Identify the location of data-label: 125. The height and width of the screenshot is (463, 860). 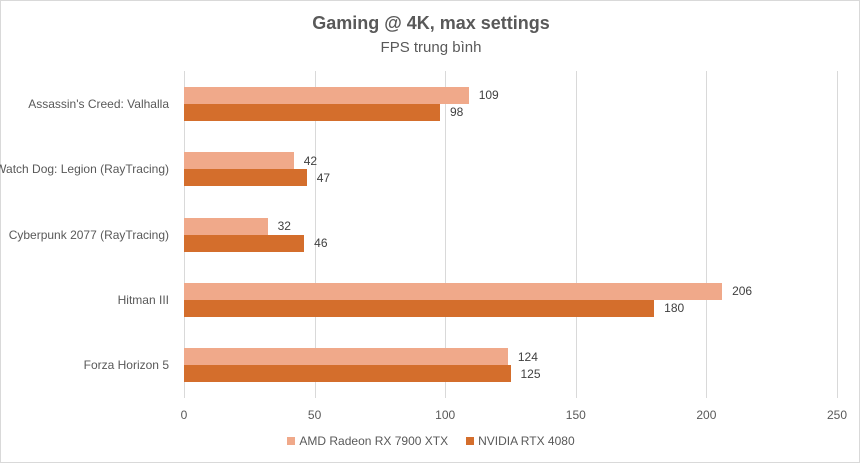
(530, 373).